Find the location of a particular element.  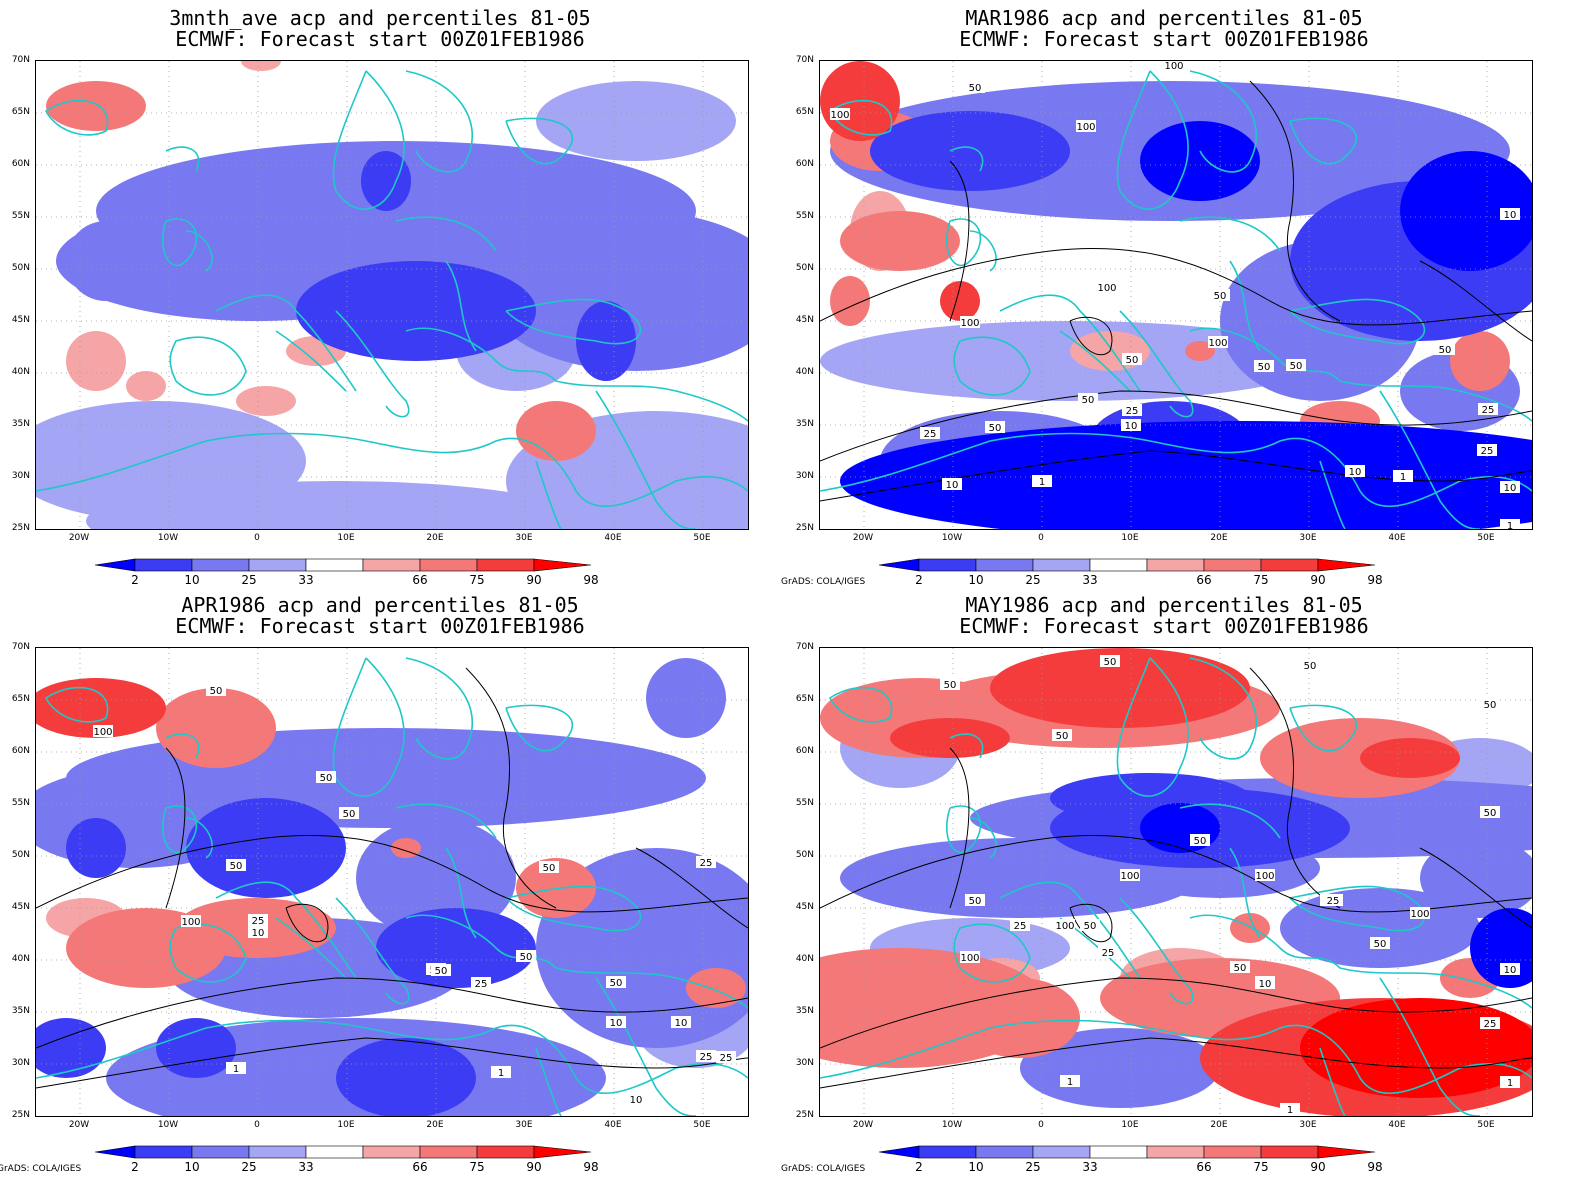

lon-tick-label: 50E is located at coordinates (702, 1125).